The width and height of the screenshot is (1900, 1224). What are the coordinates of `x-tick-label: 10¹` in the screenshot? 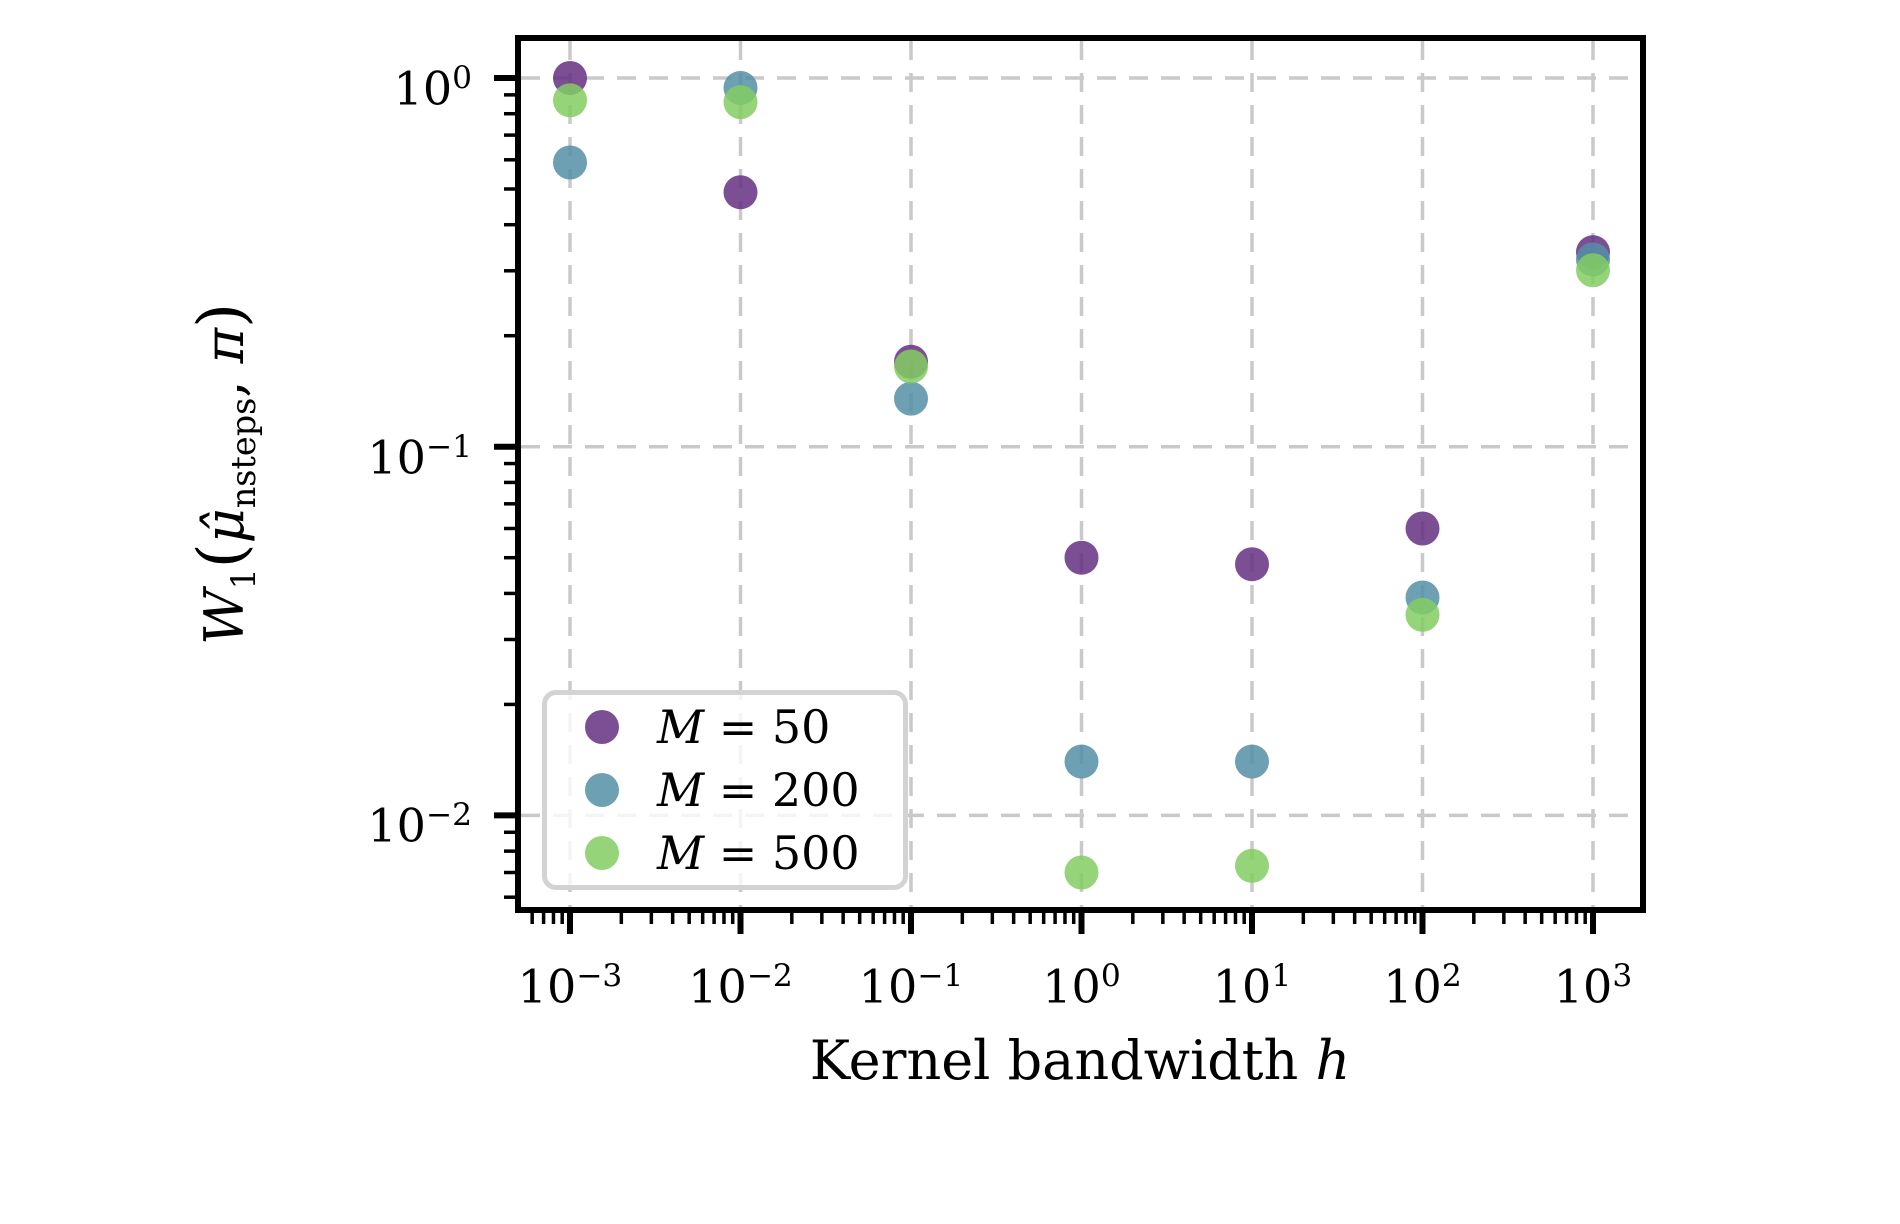 It's located at (1252, 986).